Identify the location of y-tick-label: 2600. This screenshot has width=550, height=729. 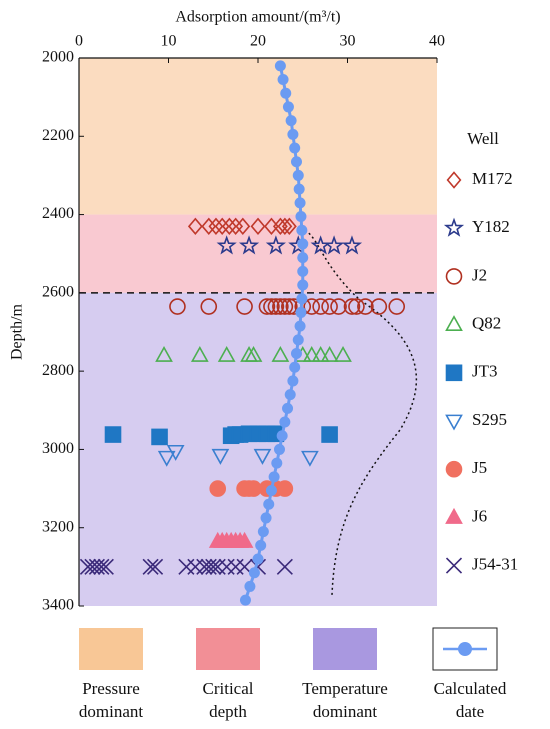
(58, 292).